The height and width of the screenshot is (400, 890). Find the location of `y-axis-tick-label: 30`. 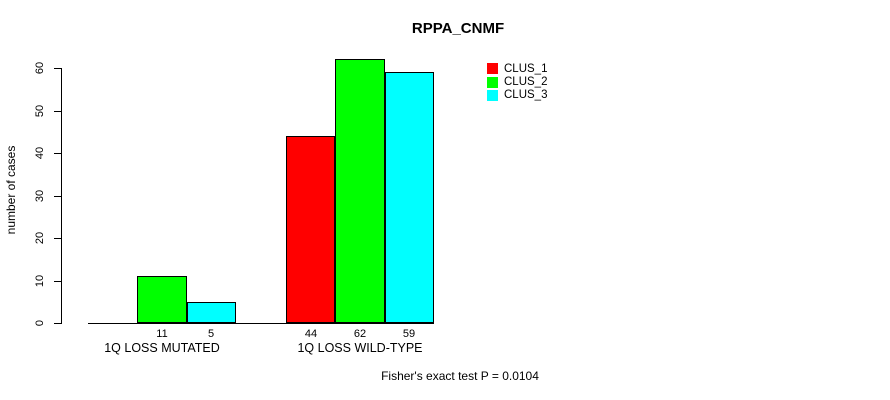

y-axis-tick-label: 30 is located at coordinates (40, 196).